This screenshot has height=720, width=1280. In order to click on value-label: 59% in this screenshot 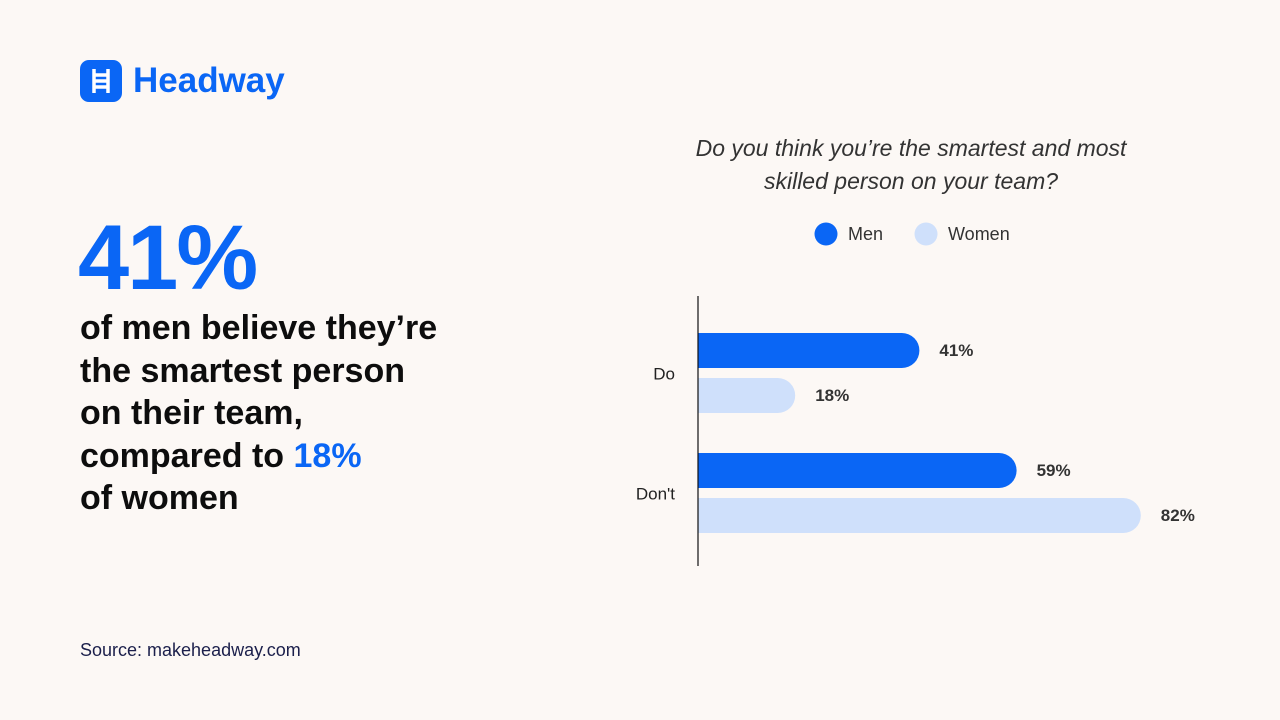, I will do `click(1054, 470)`.